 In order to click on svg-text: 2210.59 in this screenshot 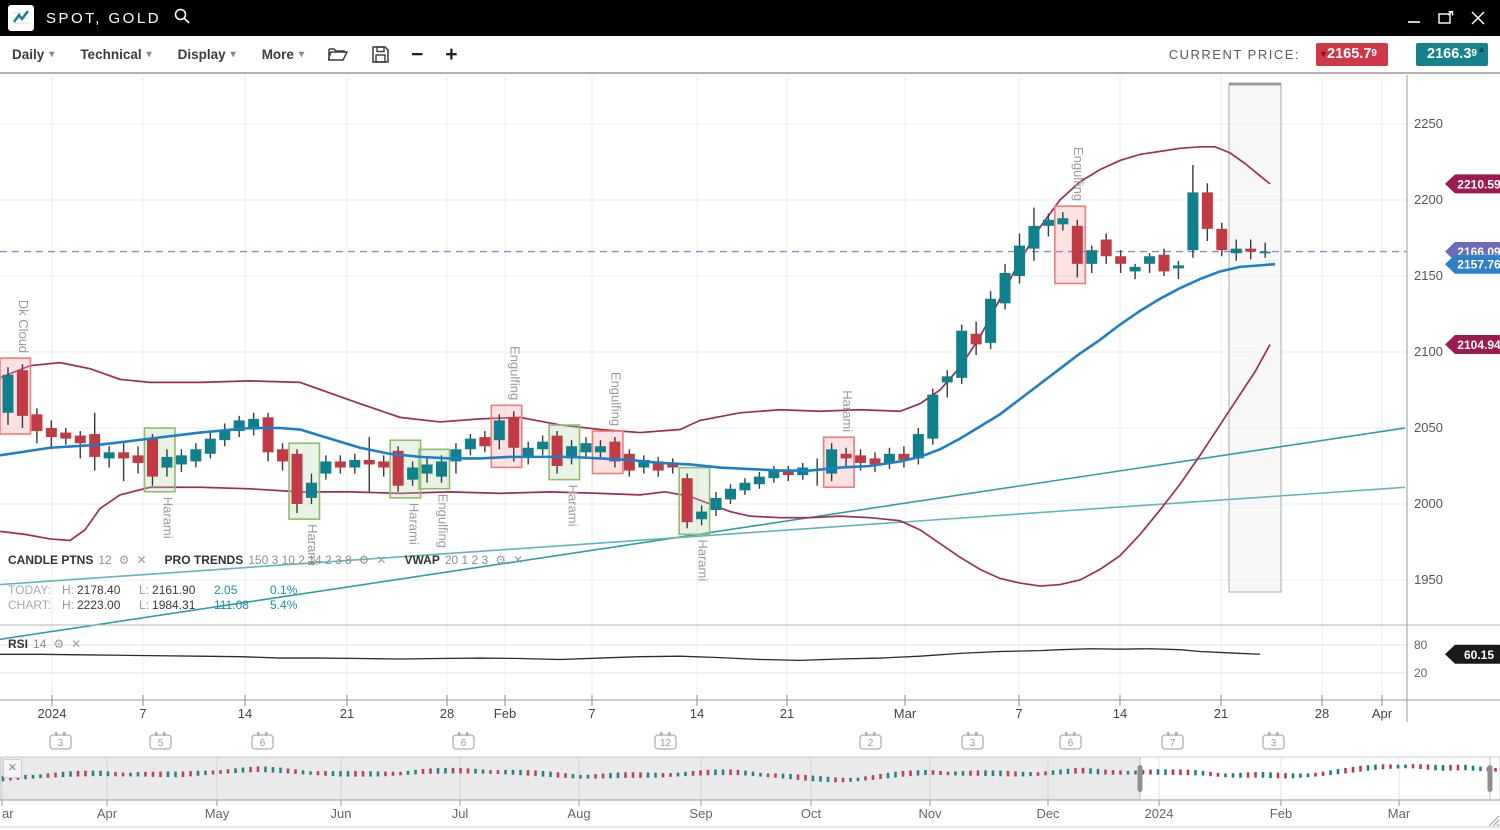, I will do `click(1478, 184)`.